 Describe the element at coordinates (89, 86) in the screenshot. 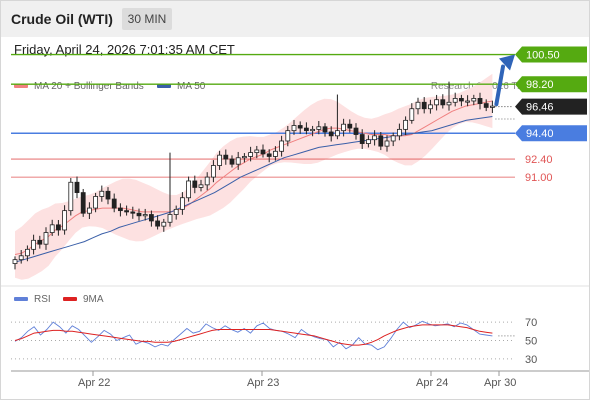

I see `legend-ma20-label: MA 20 + Bollinger Bands` at that location.